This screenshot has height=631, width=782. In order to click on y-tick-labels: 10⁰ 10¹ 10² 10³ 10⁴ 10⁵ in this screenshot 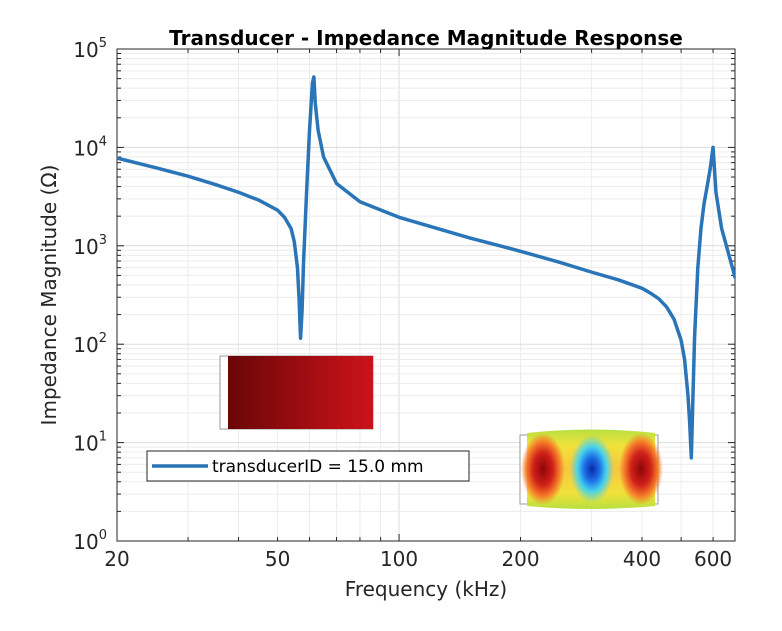, I will do `click(90, 295)`.